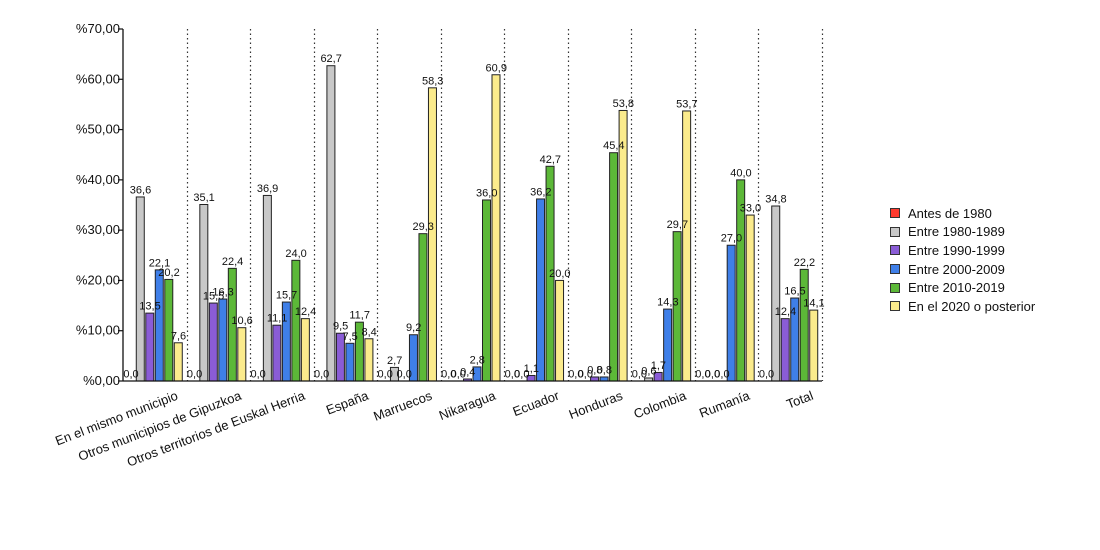 This screenshot has height=550, width=1100. What do you see at coordinates (467, 372) in the screenshot?
I see `data-label: 0,4` at bounding box center [467, 372].